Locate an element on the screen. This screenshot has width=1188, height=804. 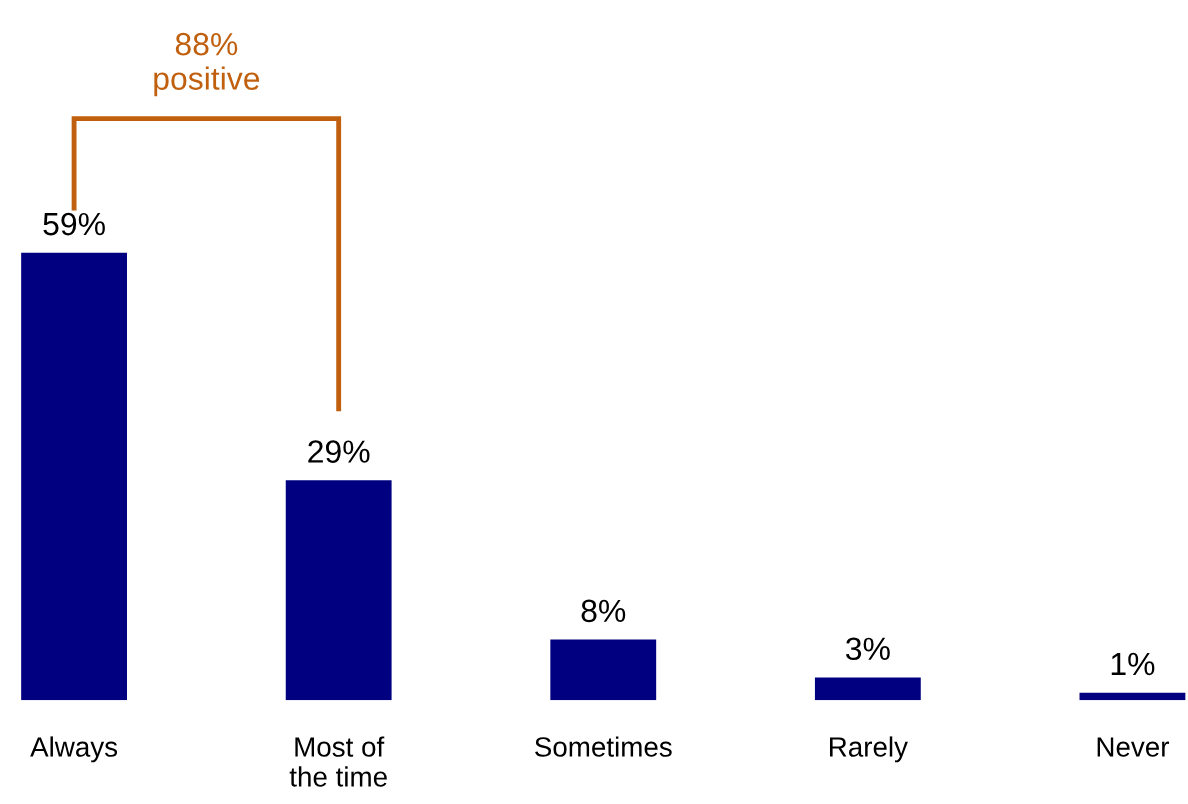
x-tick-label: Most of the time is located at coordinates (338, 761).